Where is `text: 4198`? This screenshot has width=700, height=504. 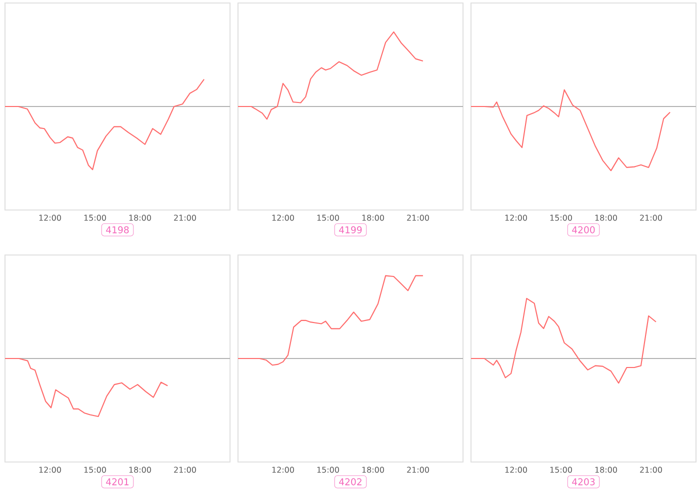
text: 4198 is located at coordinates (117, 230).